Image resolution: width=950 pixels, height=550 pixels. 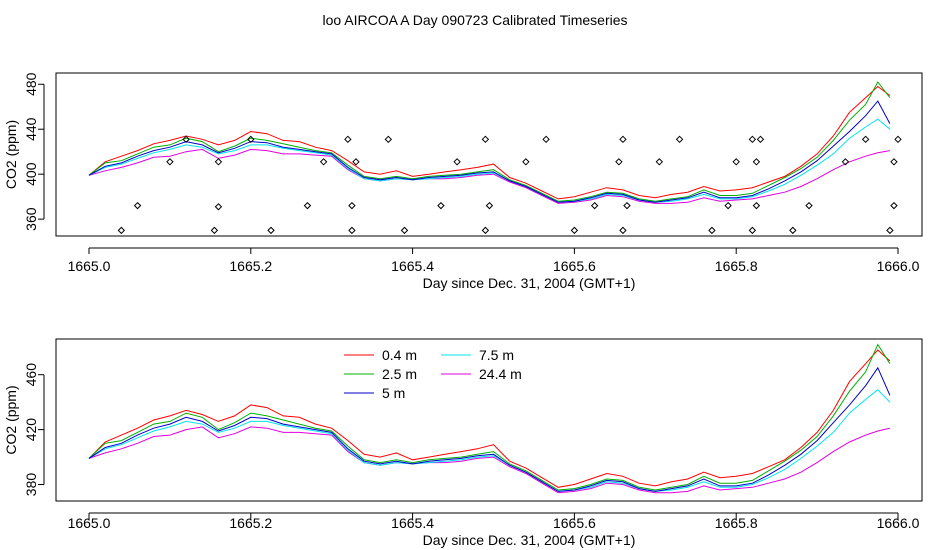 What do you see at coordinates (31, 375) in the screenshot?
I see `y-tick-label: 460` at bounding box center [31, 375].